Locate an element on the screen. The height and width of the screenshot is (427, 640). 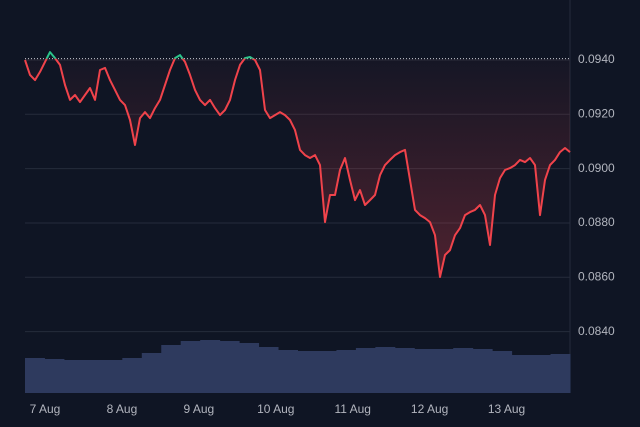
y-tick-label: 0.0880 is located at coordinates (596, 222).